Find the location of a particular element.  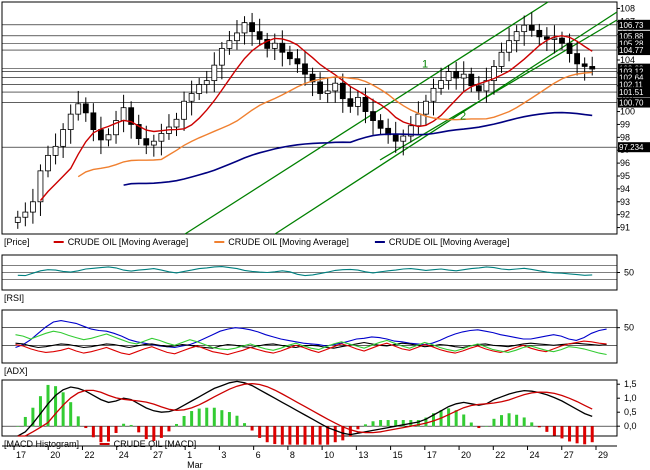

price-level-label: 100.70 is located at coordinates (631, 103).